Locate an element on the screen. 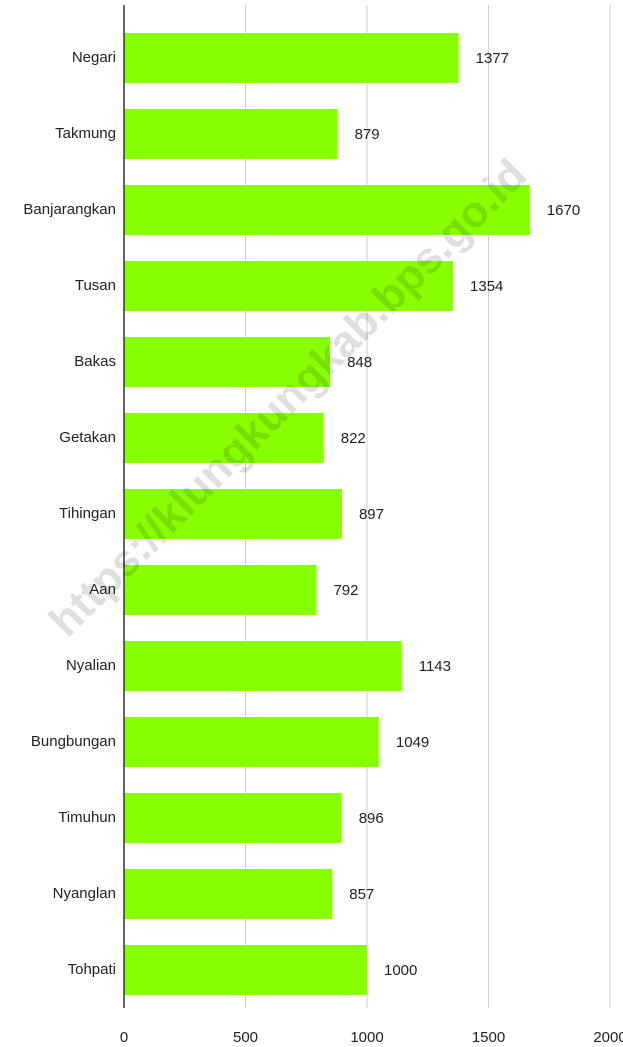  x-tick-label: 2000 is located at coordinates (608, 1037).